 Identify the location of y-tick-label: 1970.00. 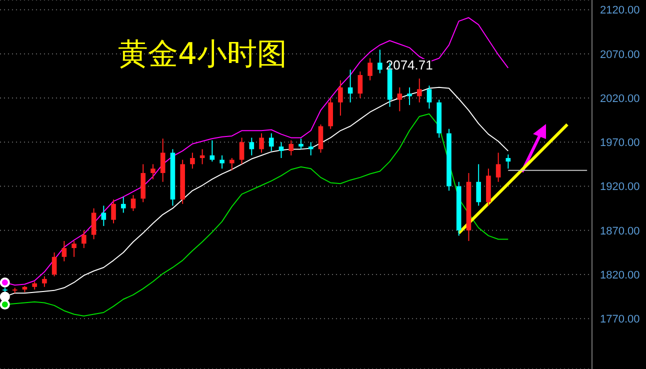
(620, 143).